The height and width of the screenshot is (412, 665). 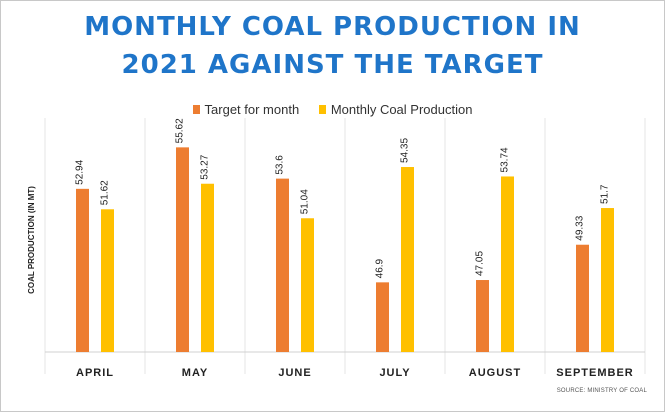 I want to click on bar-target-august, so click(x=482, y=316).